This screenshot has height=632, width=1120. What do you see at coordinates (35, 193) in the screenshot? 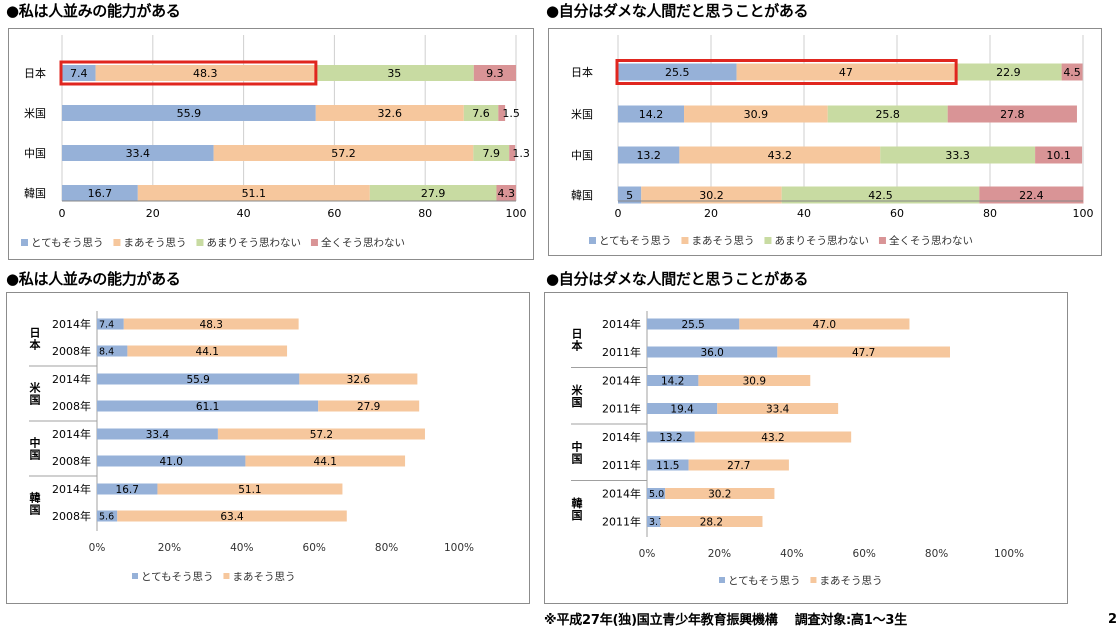
I see `category-label: 韓国` at bounding box center [35, 193].